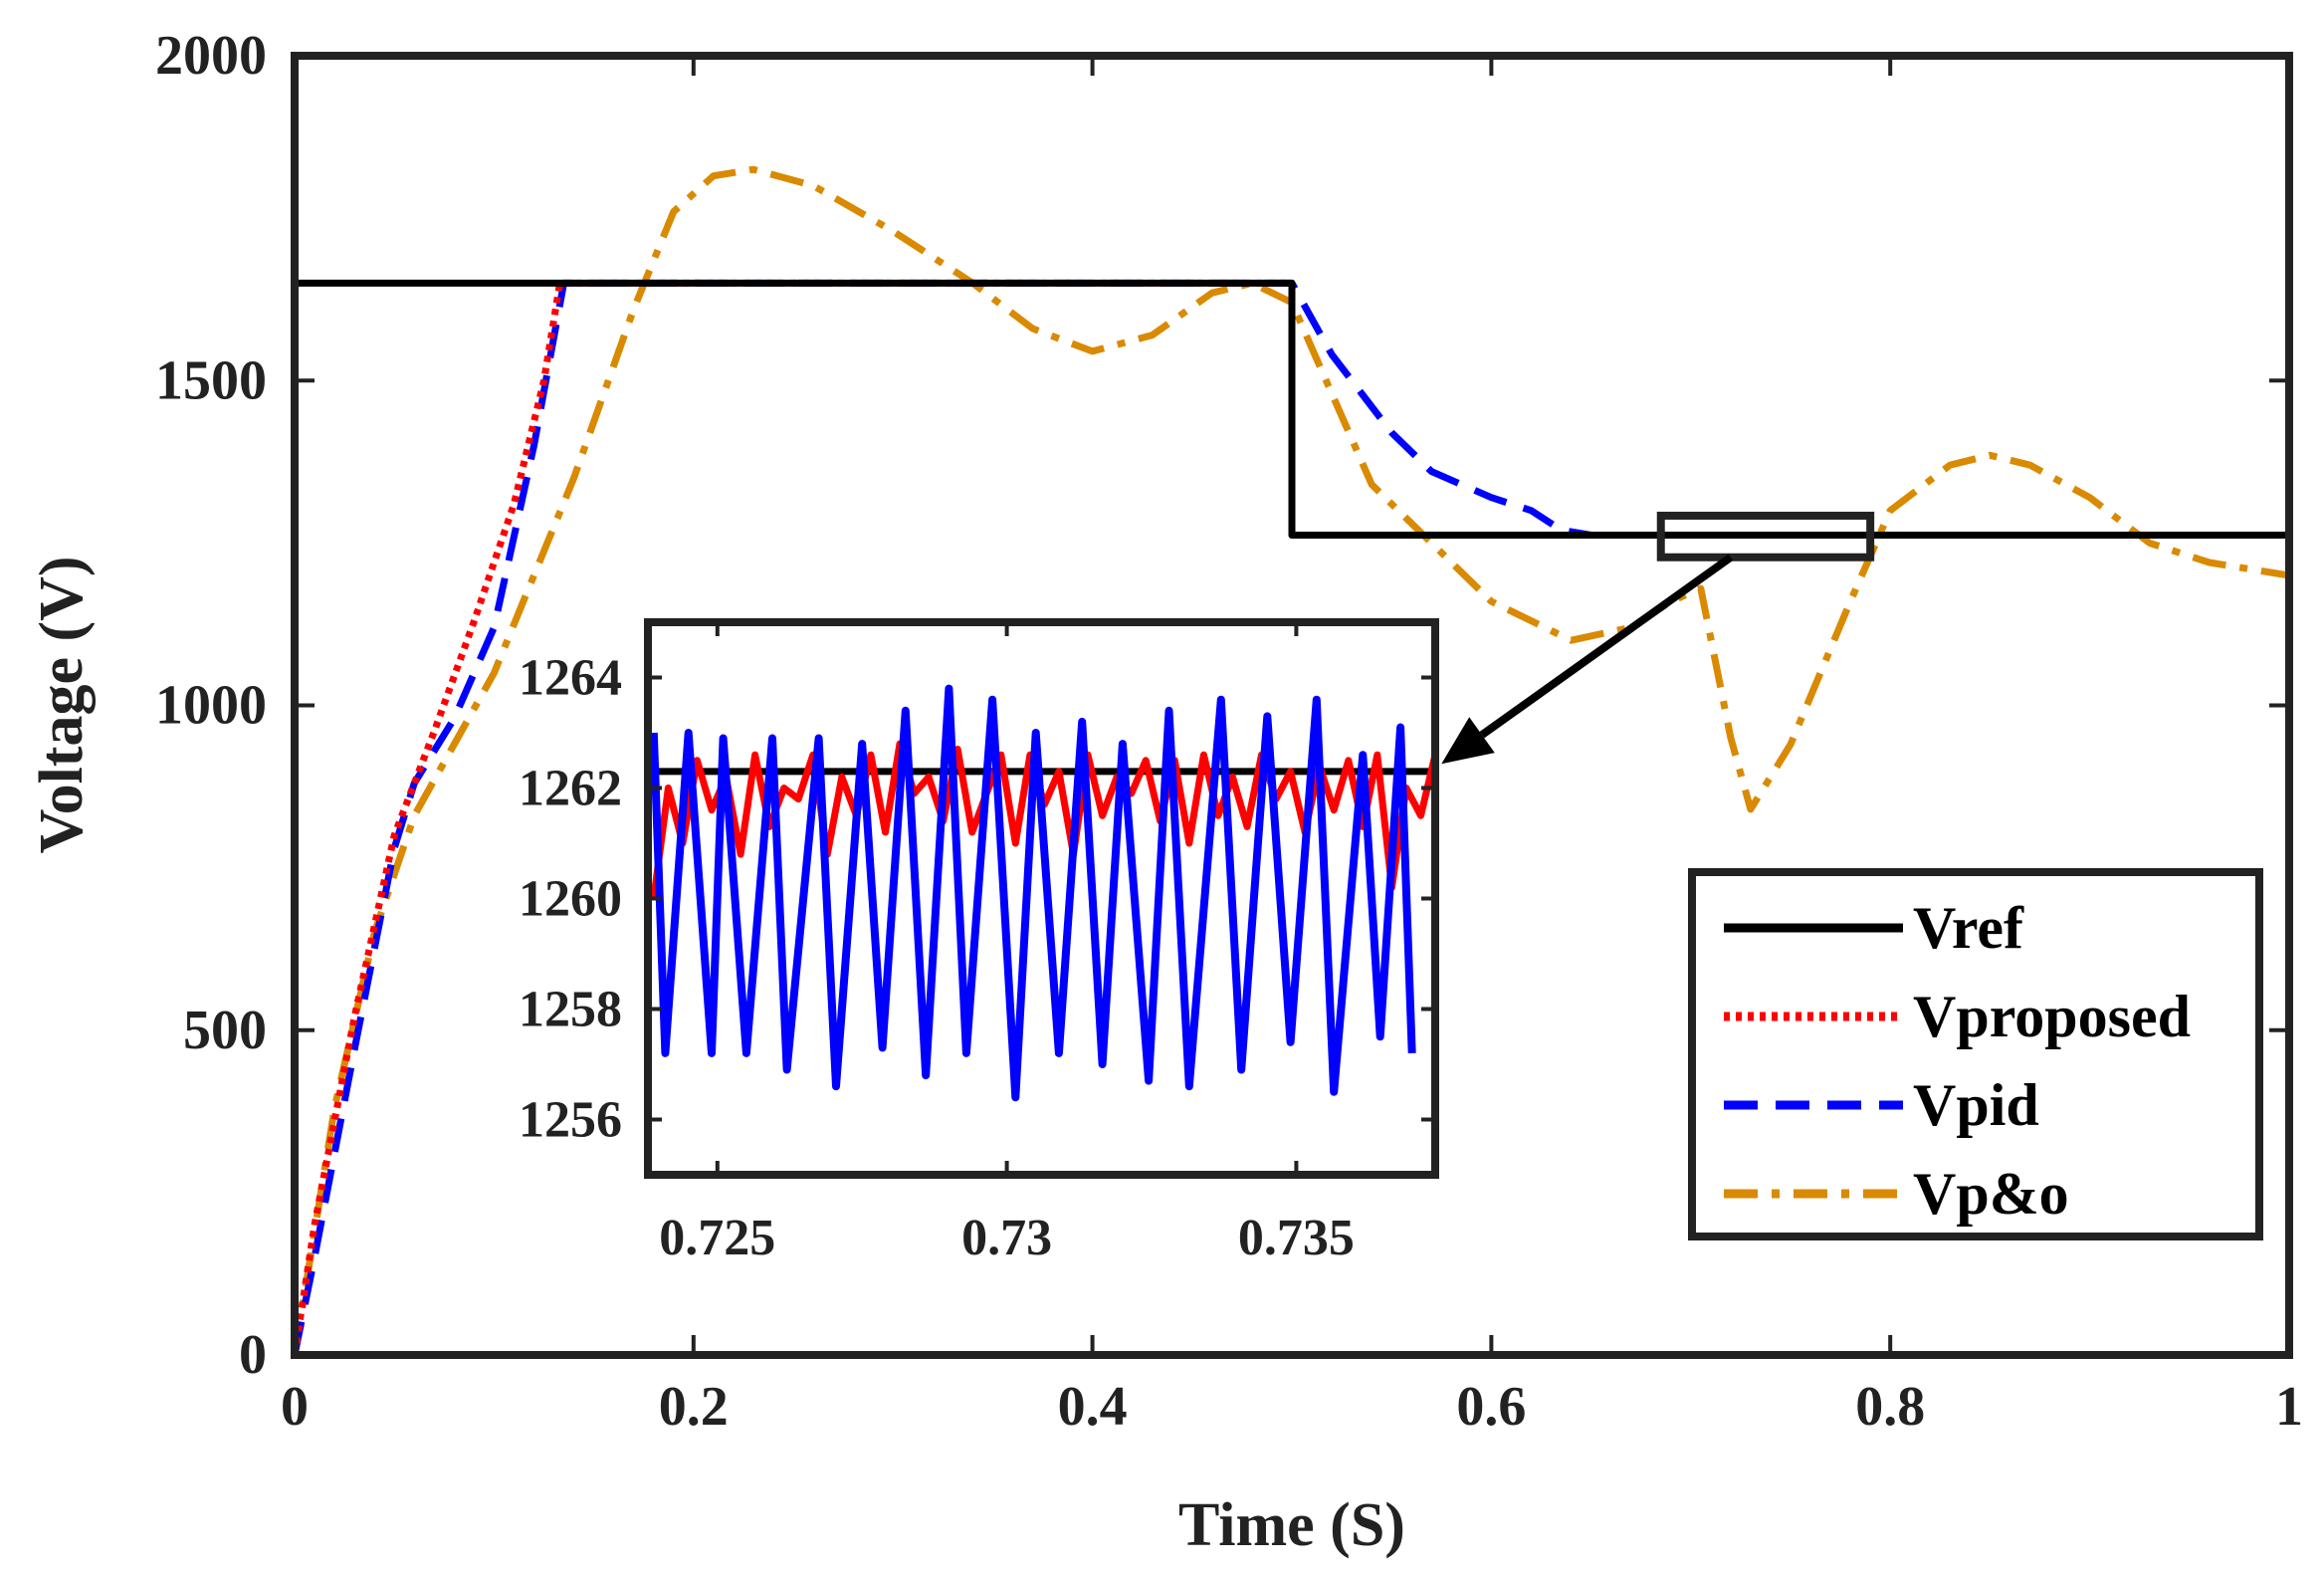 Image resolution: width=2324 pixels, height=1577 pixels. What do you see at coordinates (570, 678) in the screenshot?
I see `inset-y-tick-label: 1264` at bounding box center [570, 678].